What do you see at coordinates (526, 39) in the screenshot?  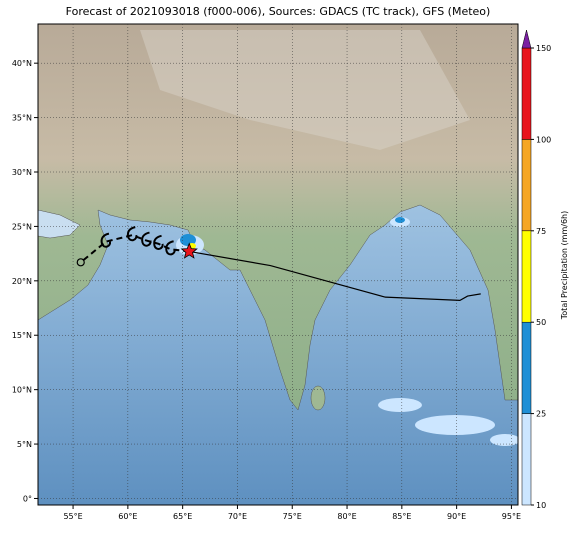 I see `colorbar-extend` at bounding box center [526, 39].